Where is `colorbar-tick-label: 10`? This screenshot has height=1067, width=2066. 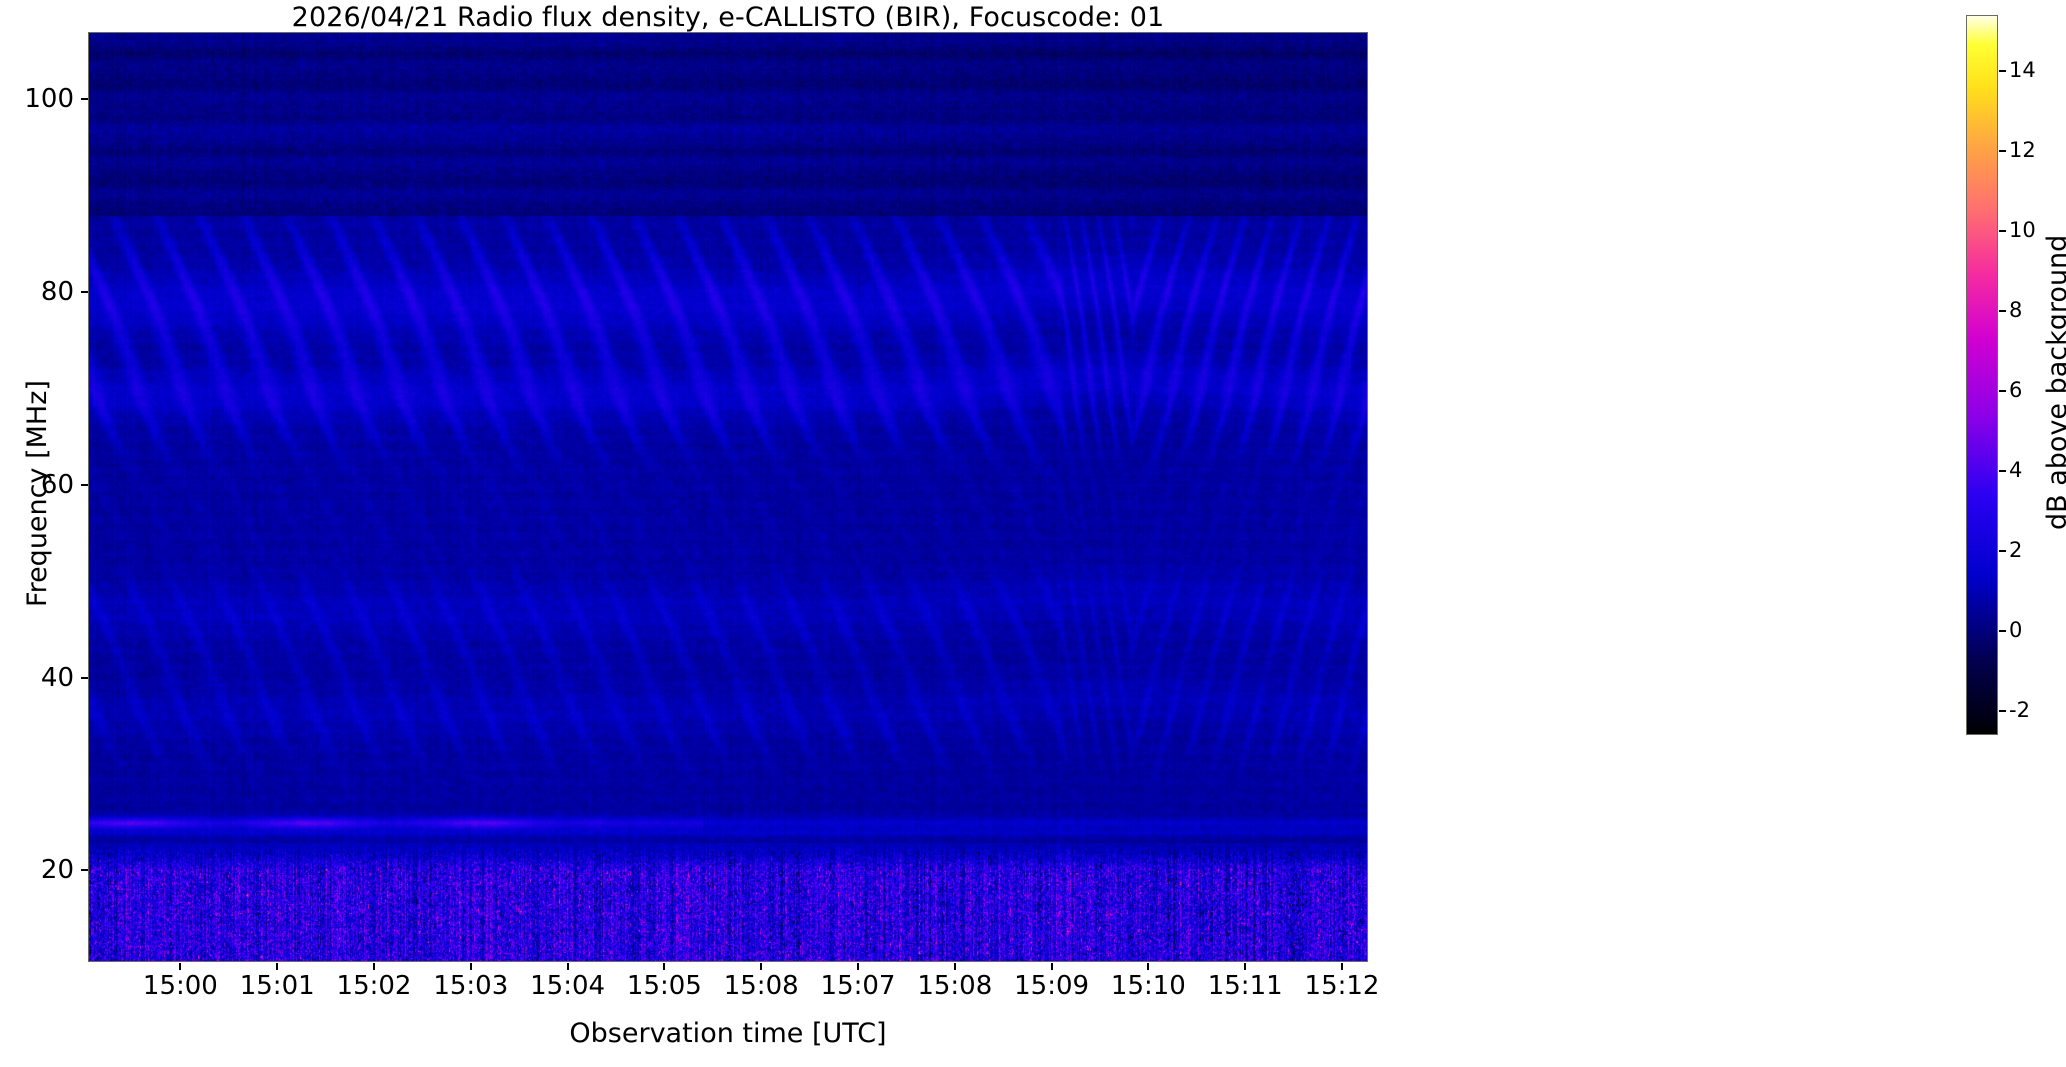 colorbar-tick-label: 10 is located at coordinates (2022, 230).